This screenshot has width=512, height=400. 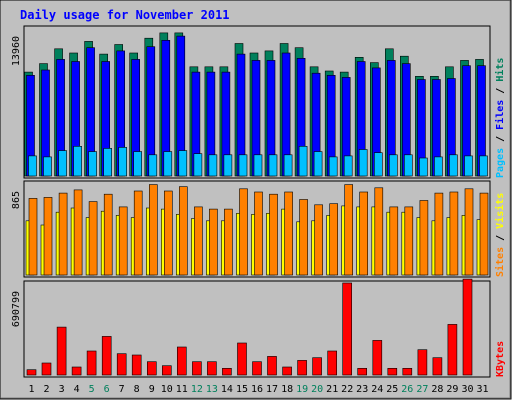 What do you see at coordinates (167, 389) in the screenshot?
I see `x-tick-label-day-10: 10` at bounding box center [167, 389].